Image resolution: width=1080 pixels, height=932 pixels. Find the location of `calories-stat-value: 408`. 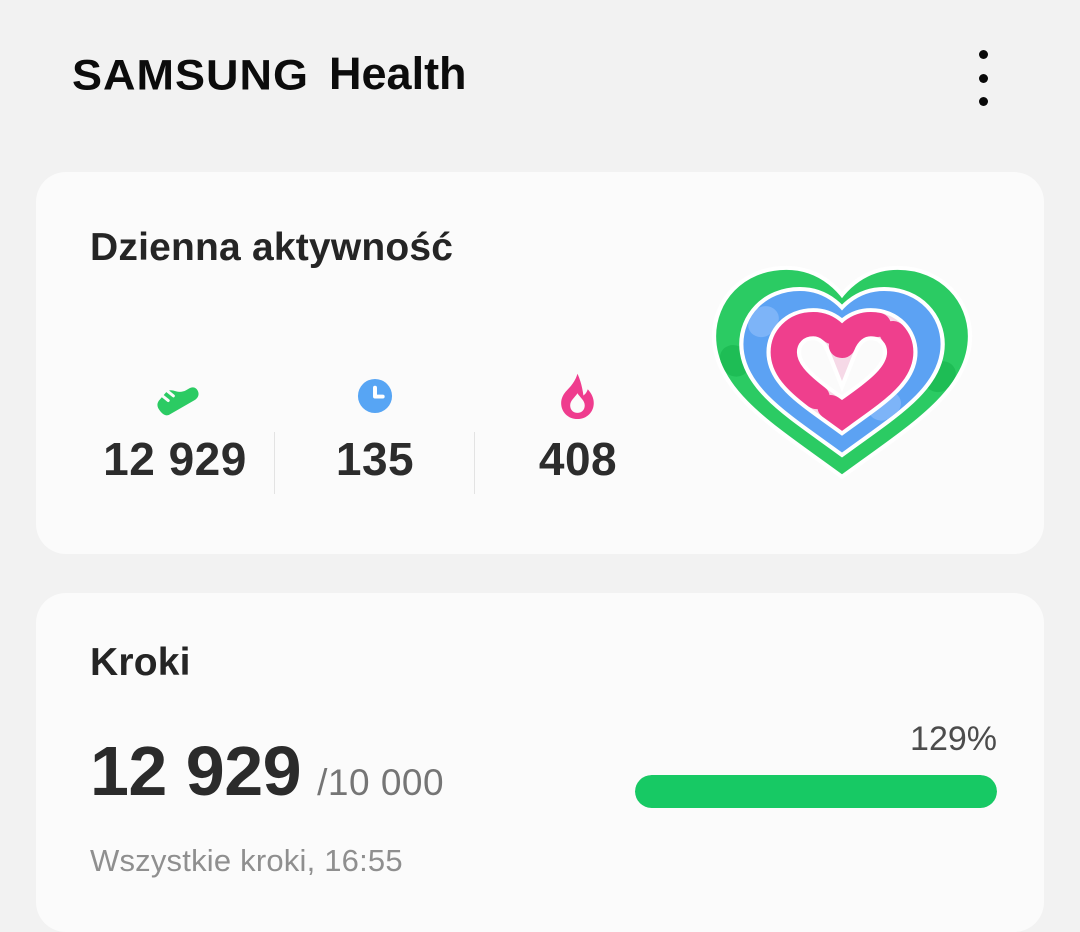

calories-stat-value: 408 is located at coordinates (578, 459).